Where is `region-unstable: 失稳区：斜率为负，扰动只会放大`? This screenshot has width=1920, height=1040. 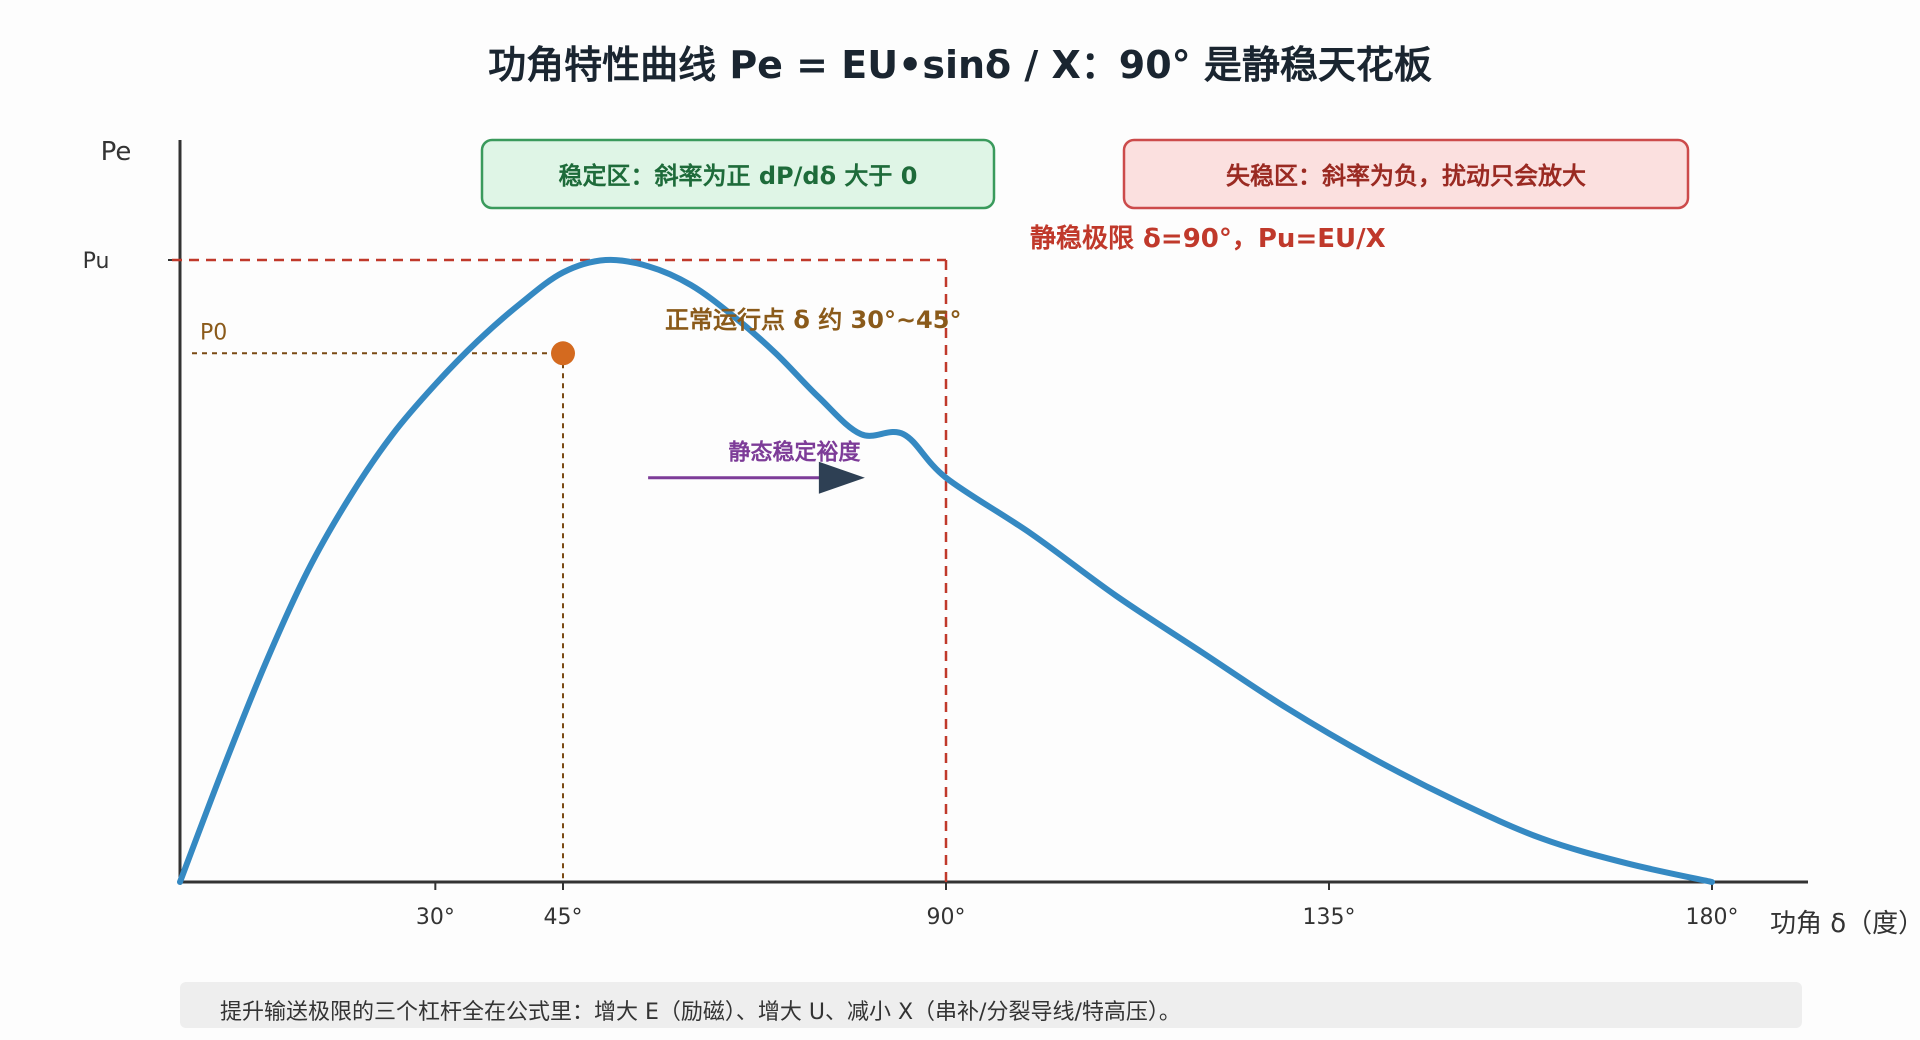
region-unstable: 失稳区：斜率为负，扰动只会放大 is located at coordinates (1406, 174).